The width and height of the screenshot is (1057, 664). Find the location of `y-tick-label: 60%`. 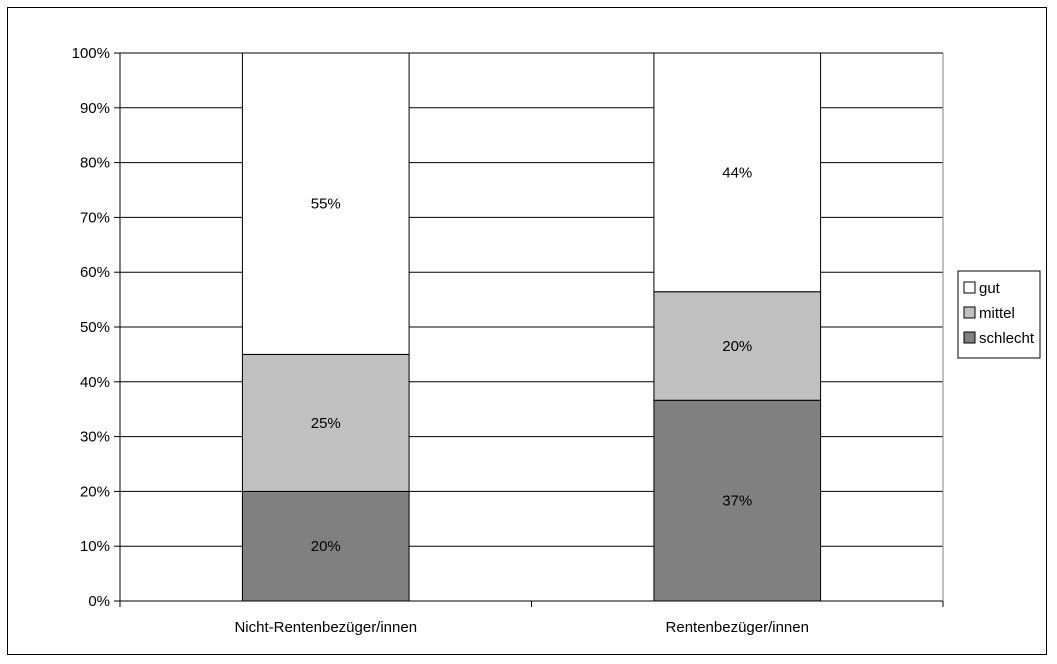

y-tick-label: 60% is located at coordinates (95, 272).